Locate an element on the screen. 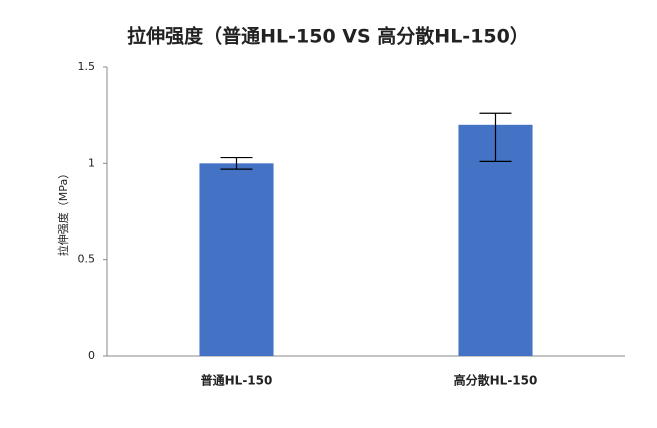 Image resolution: width=657 pixels, height=428 pixels. x-tick-label: 普通HL-150 is located at coordinates (237, 380).